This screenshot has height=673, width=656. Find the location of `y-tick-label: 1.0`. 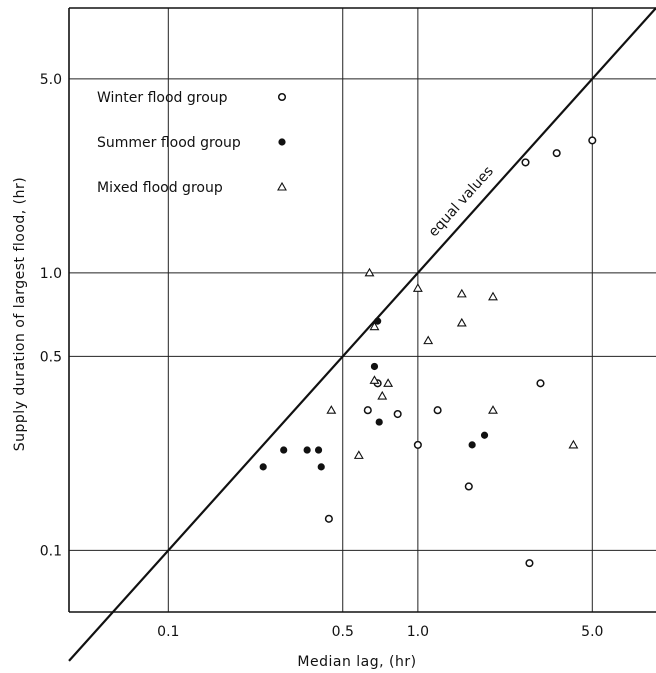

y-tick-label: 1.0 is located at coordinates (51, 274).